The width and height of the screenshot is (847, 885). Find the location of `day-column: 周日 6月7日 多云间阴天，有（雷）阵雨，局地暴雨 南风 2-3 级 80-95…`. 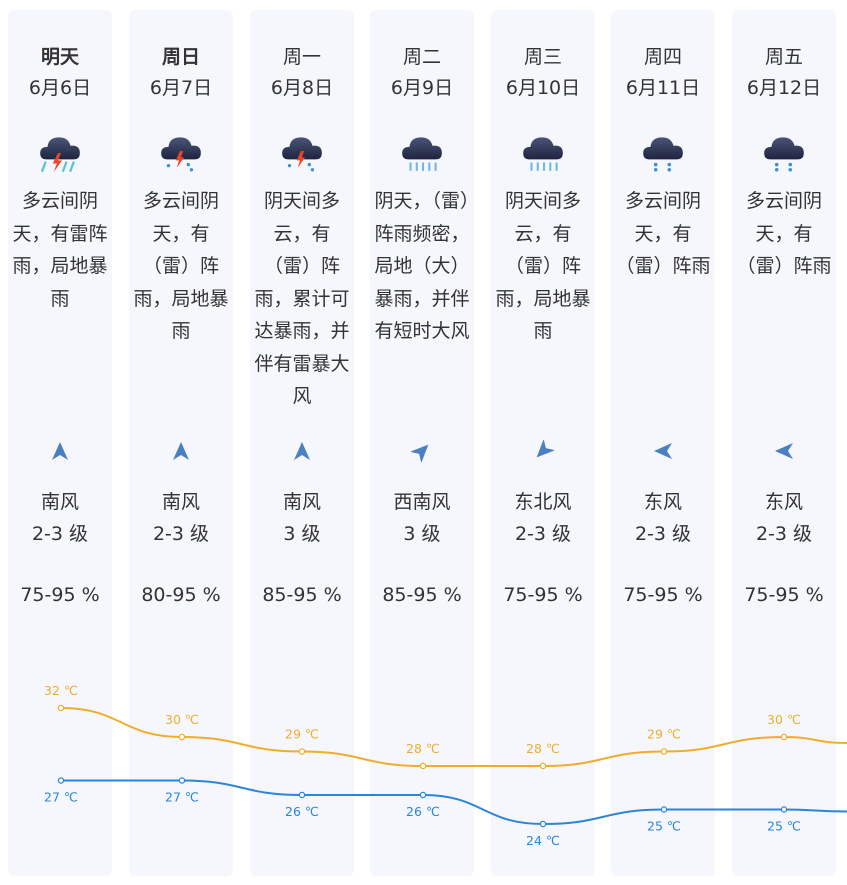

day-column: 周日 6月7日 多云间阴天，有（雷）阵雨，局地暴雨 南风 2-3 级 80-95… is located at coordinates (181, 443).